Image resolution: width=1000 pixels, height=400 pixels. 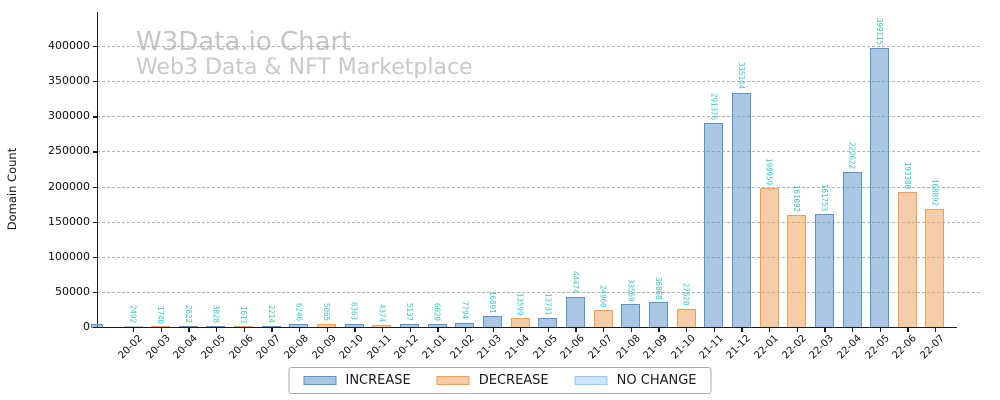 I want to click on bar-value-label: 44474, so click(x=575, y=282).